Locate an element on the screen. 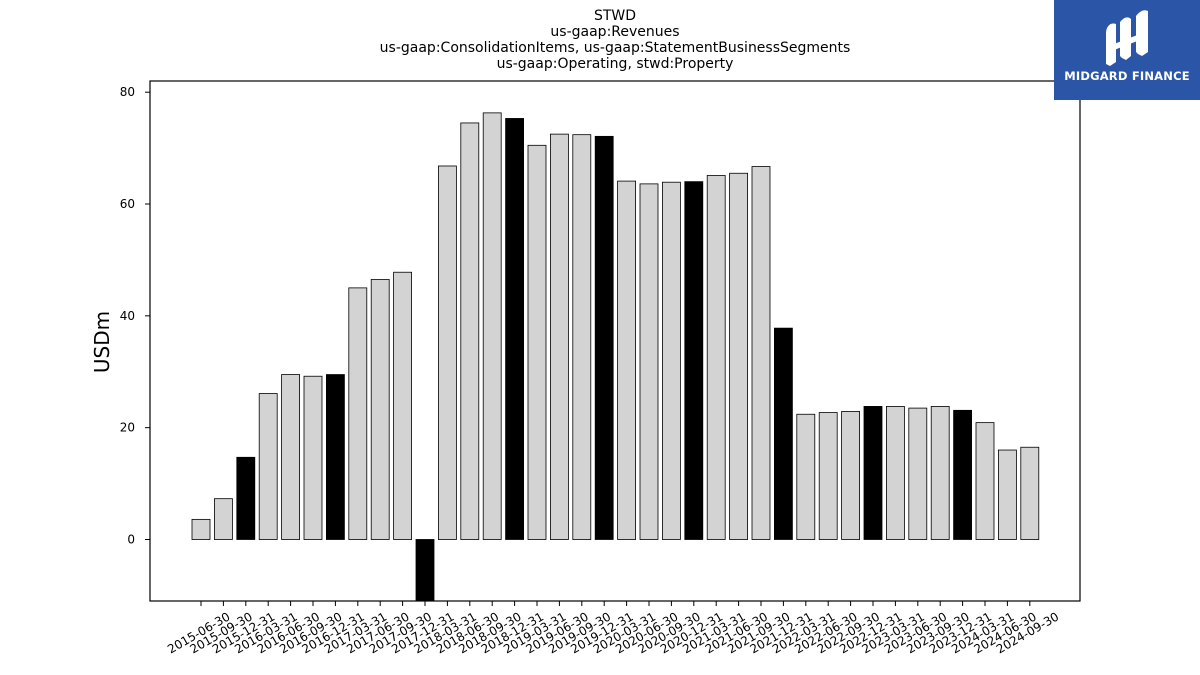  y-tick-label: 20 is located at coordinates (127, 428).